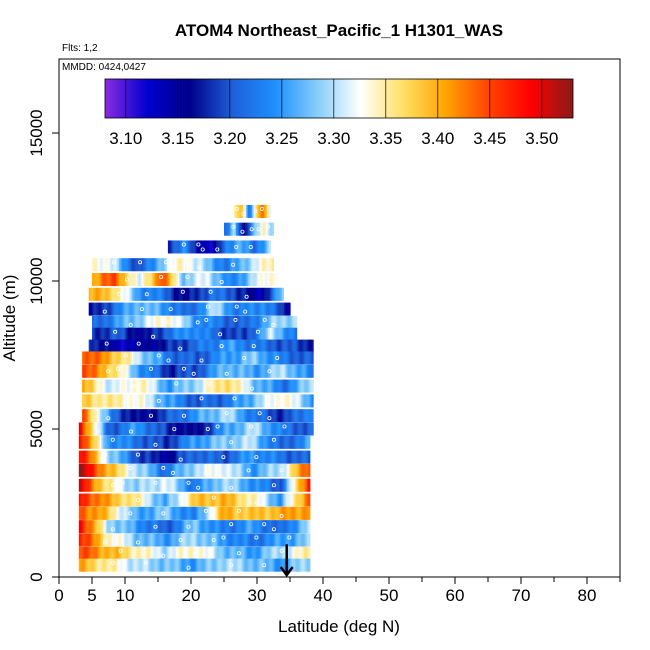 This screenshot has height=650, width=650. What do you see at coordinates (9, 318) in the screenshot?
I see `y-axis-label: Altitude (m)` at bounding box center [9, 318].